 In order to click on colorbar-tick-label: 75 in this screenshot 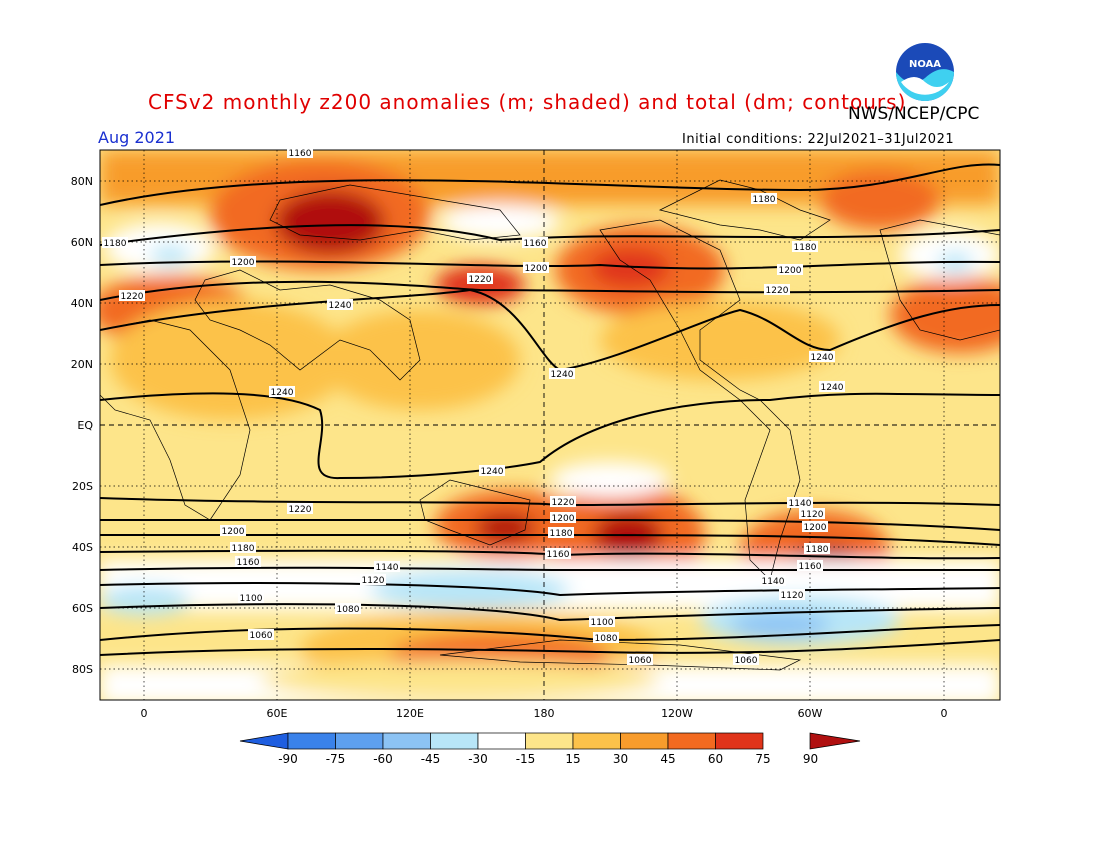, I will do `click(762, 759)`.